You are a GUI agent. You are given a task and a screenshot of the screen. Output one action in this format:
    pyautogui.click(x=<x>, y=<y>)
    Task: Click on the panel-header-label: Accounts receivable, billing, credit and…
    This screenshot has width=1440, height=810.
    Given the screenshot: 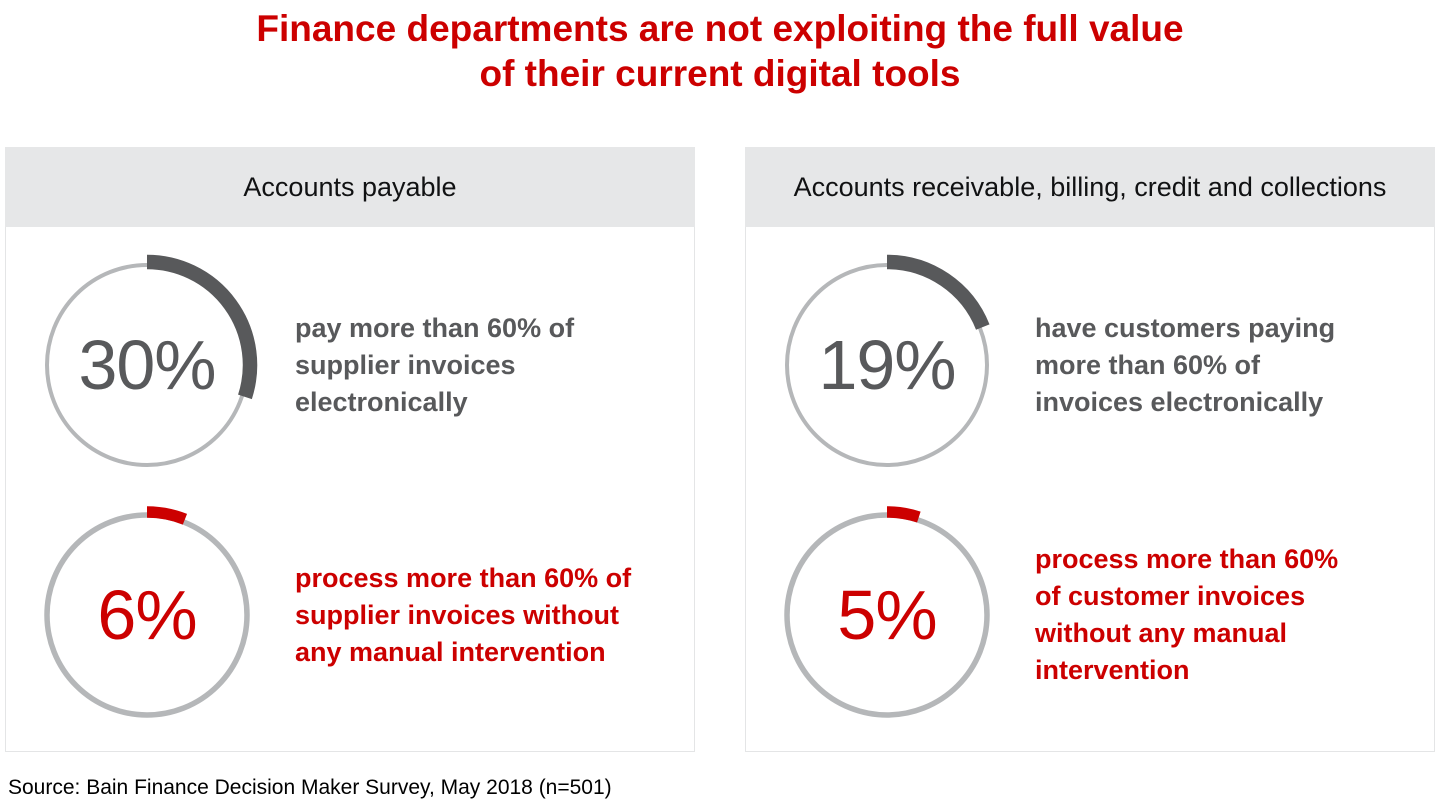 What is the action you would take?
    pyautogui.click(x=1090, y=186)
    